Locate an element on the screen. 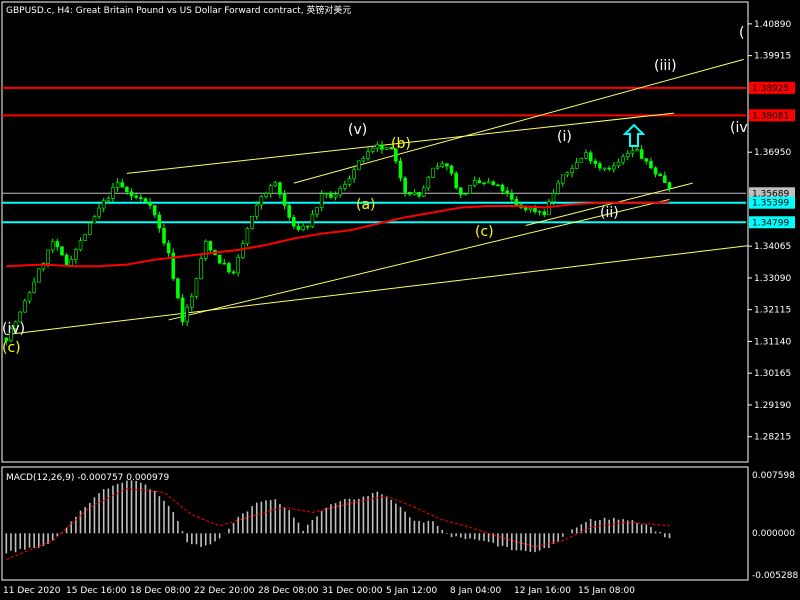 The height and width of the screenshot is (600, 800). level-label-text: 1.34799 is located at coordinates (770, 223).